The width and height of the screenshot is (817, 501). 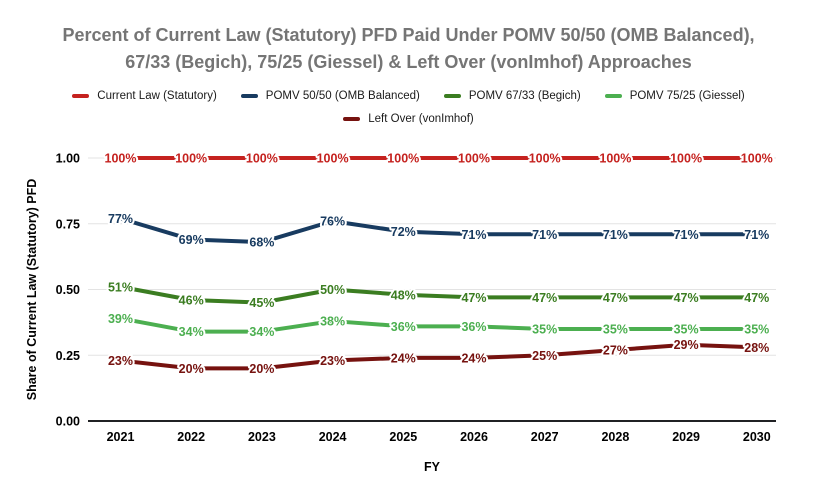 I want to click on x-tick-label: 2022, so click(x=191, y=437).